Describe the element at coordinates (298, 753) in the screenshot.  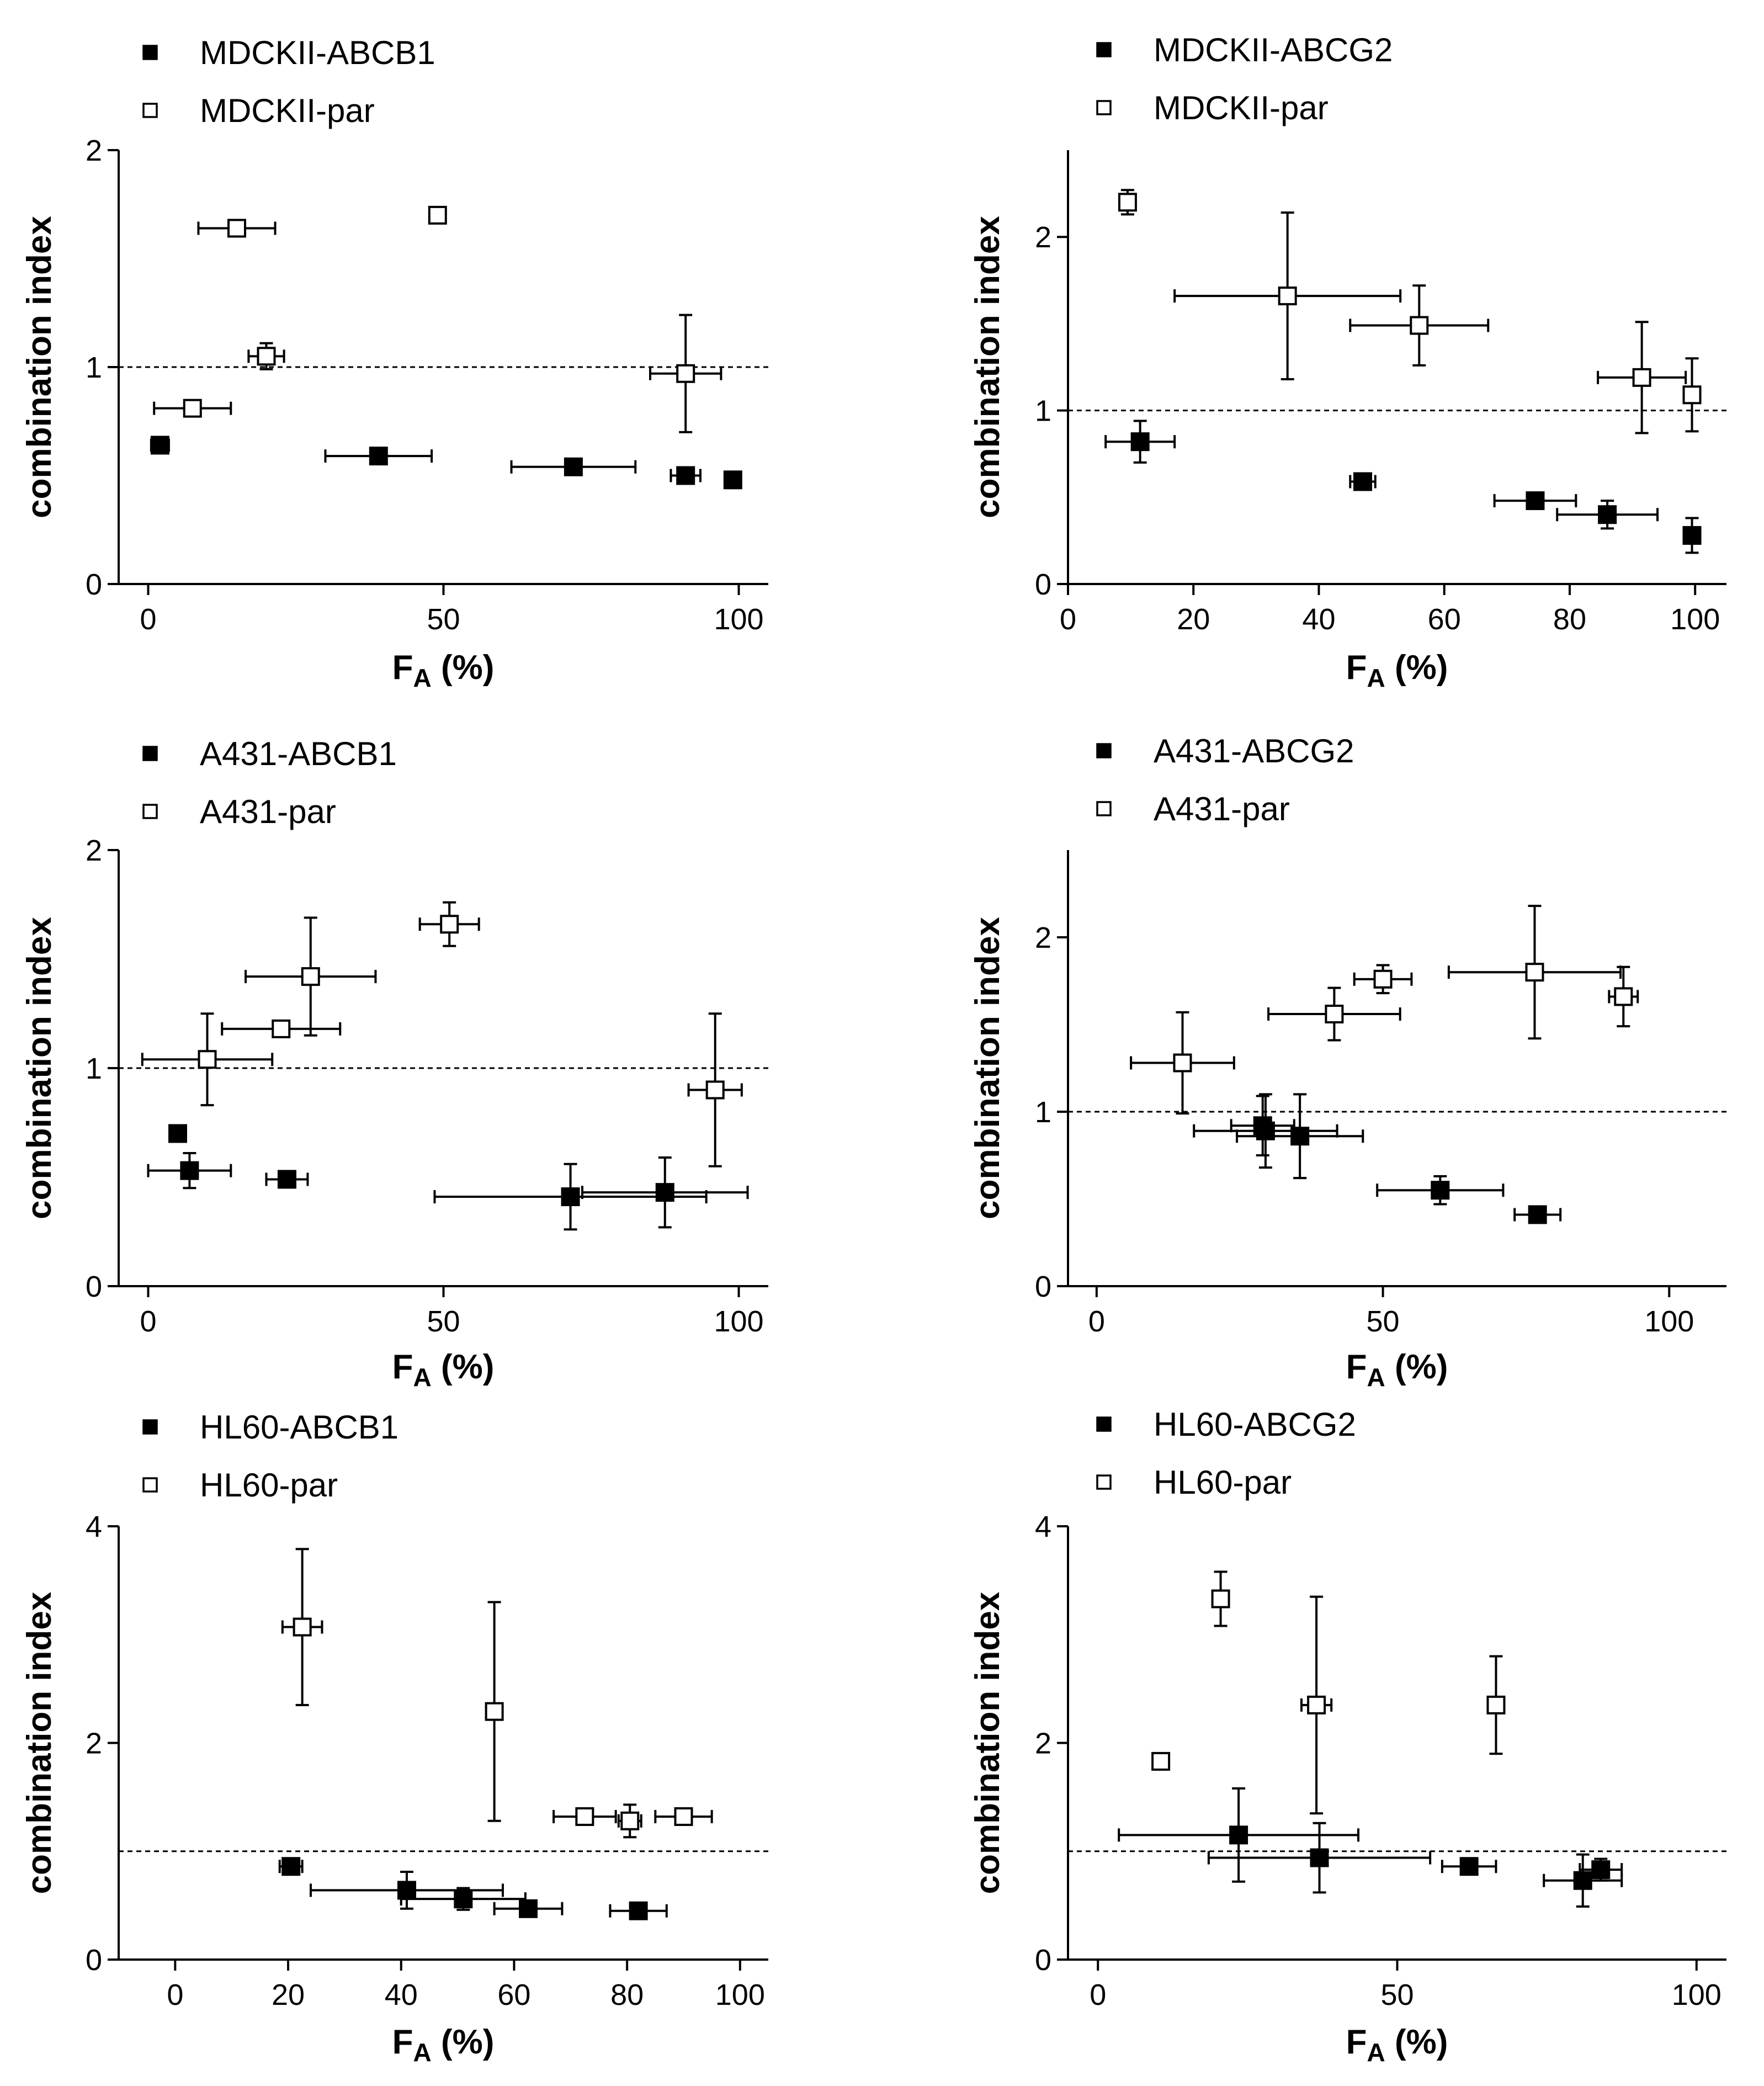
I see `legend-label: A431-ABCB1` at that location.